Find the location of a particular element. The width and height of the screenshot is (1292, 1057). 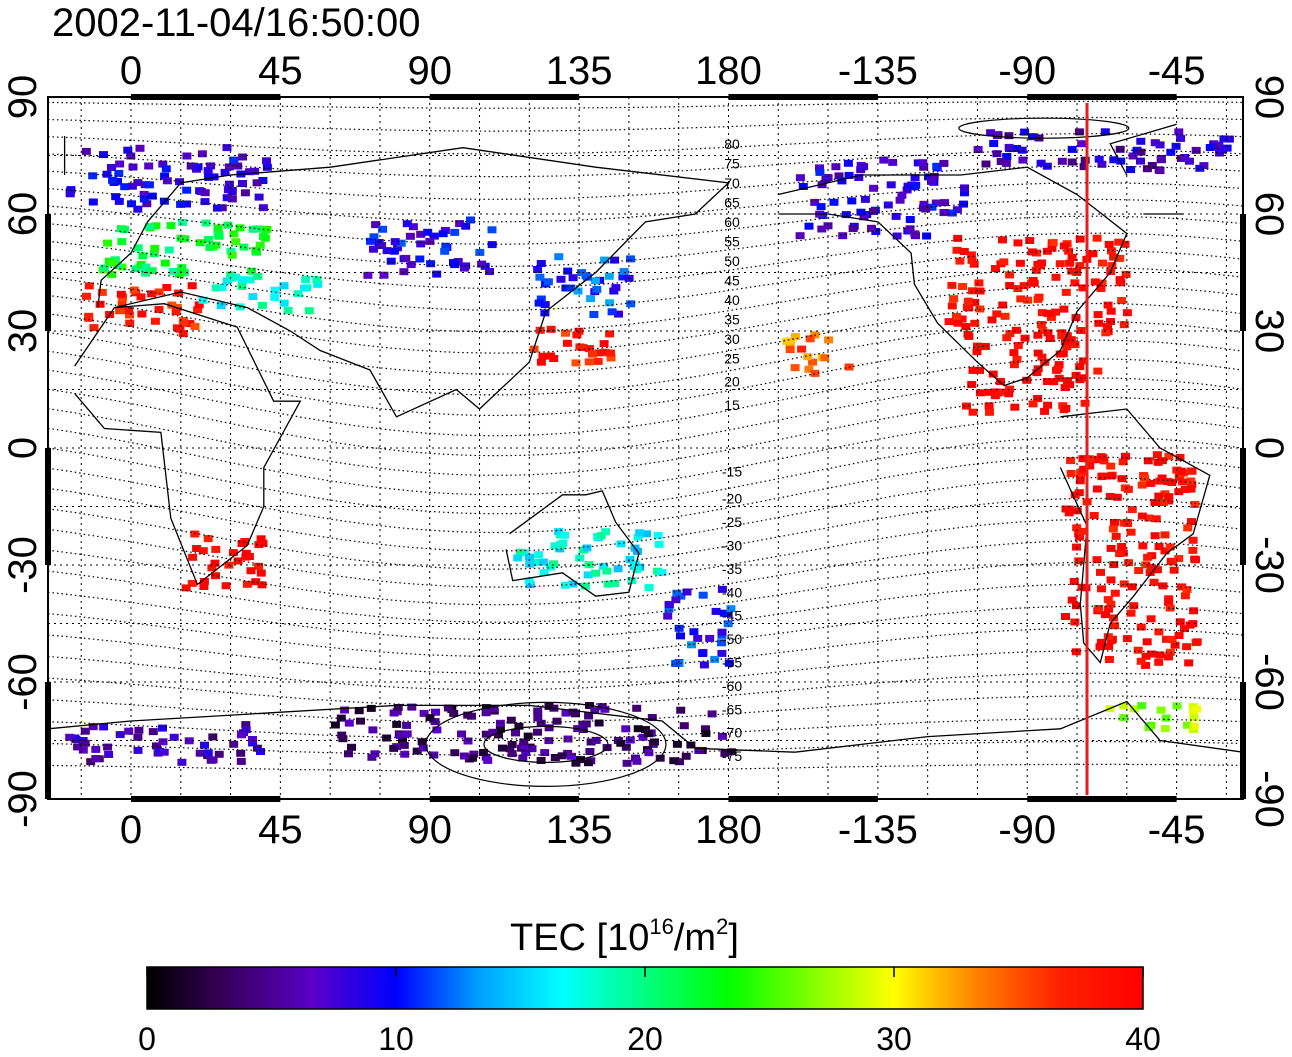

frame-bottom-bar is located at coordinates (205, 799).